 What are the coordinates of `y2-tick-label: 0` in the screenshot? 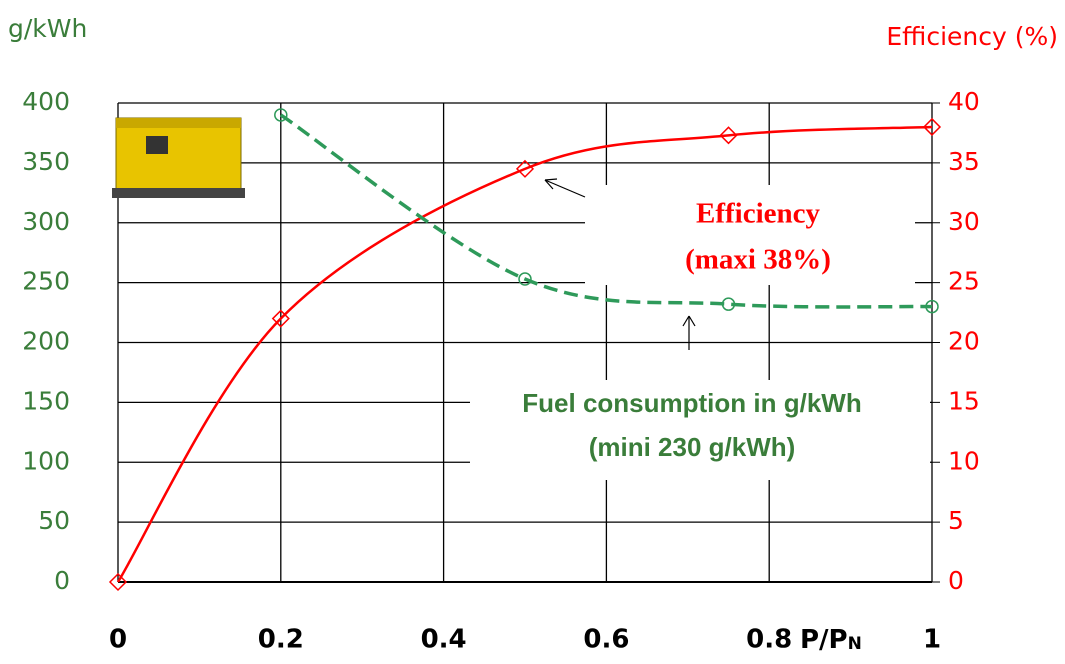 It's located at (956, 580).